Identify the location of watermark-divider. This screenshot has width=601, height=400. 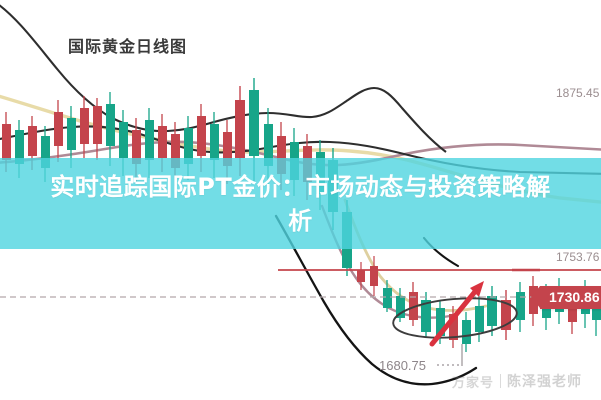
(501, 381).